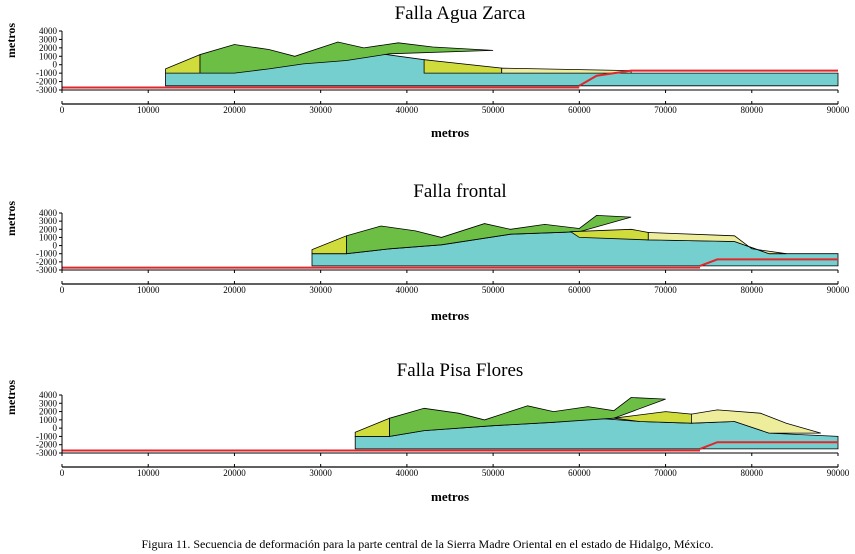 Image resolution: width=855 pixels, height=554 pixels. What do you see at coordinates (460, 13) in the screenshot?
I see `chart-title: Falla Agua Zarca` at bounding box center [460, 13].